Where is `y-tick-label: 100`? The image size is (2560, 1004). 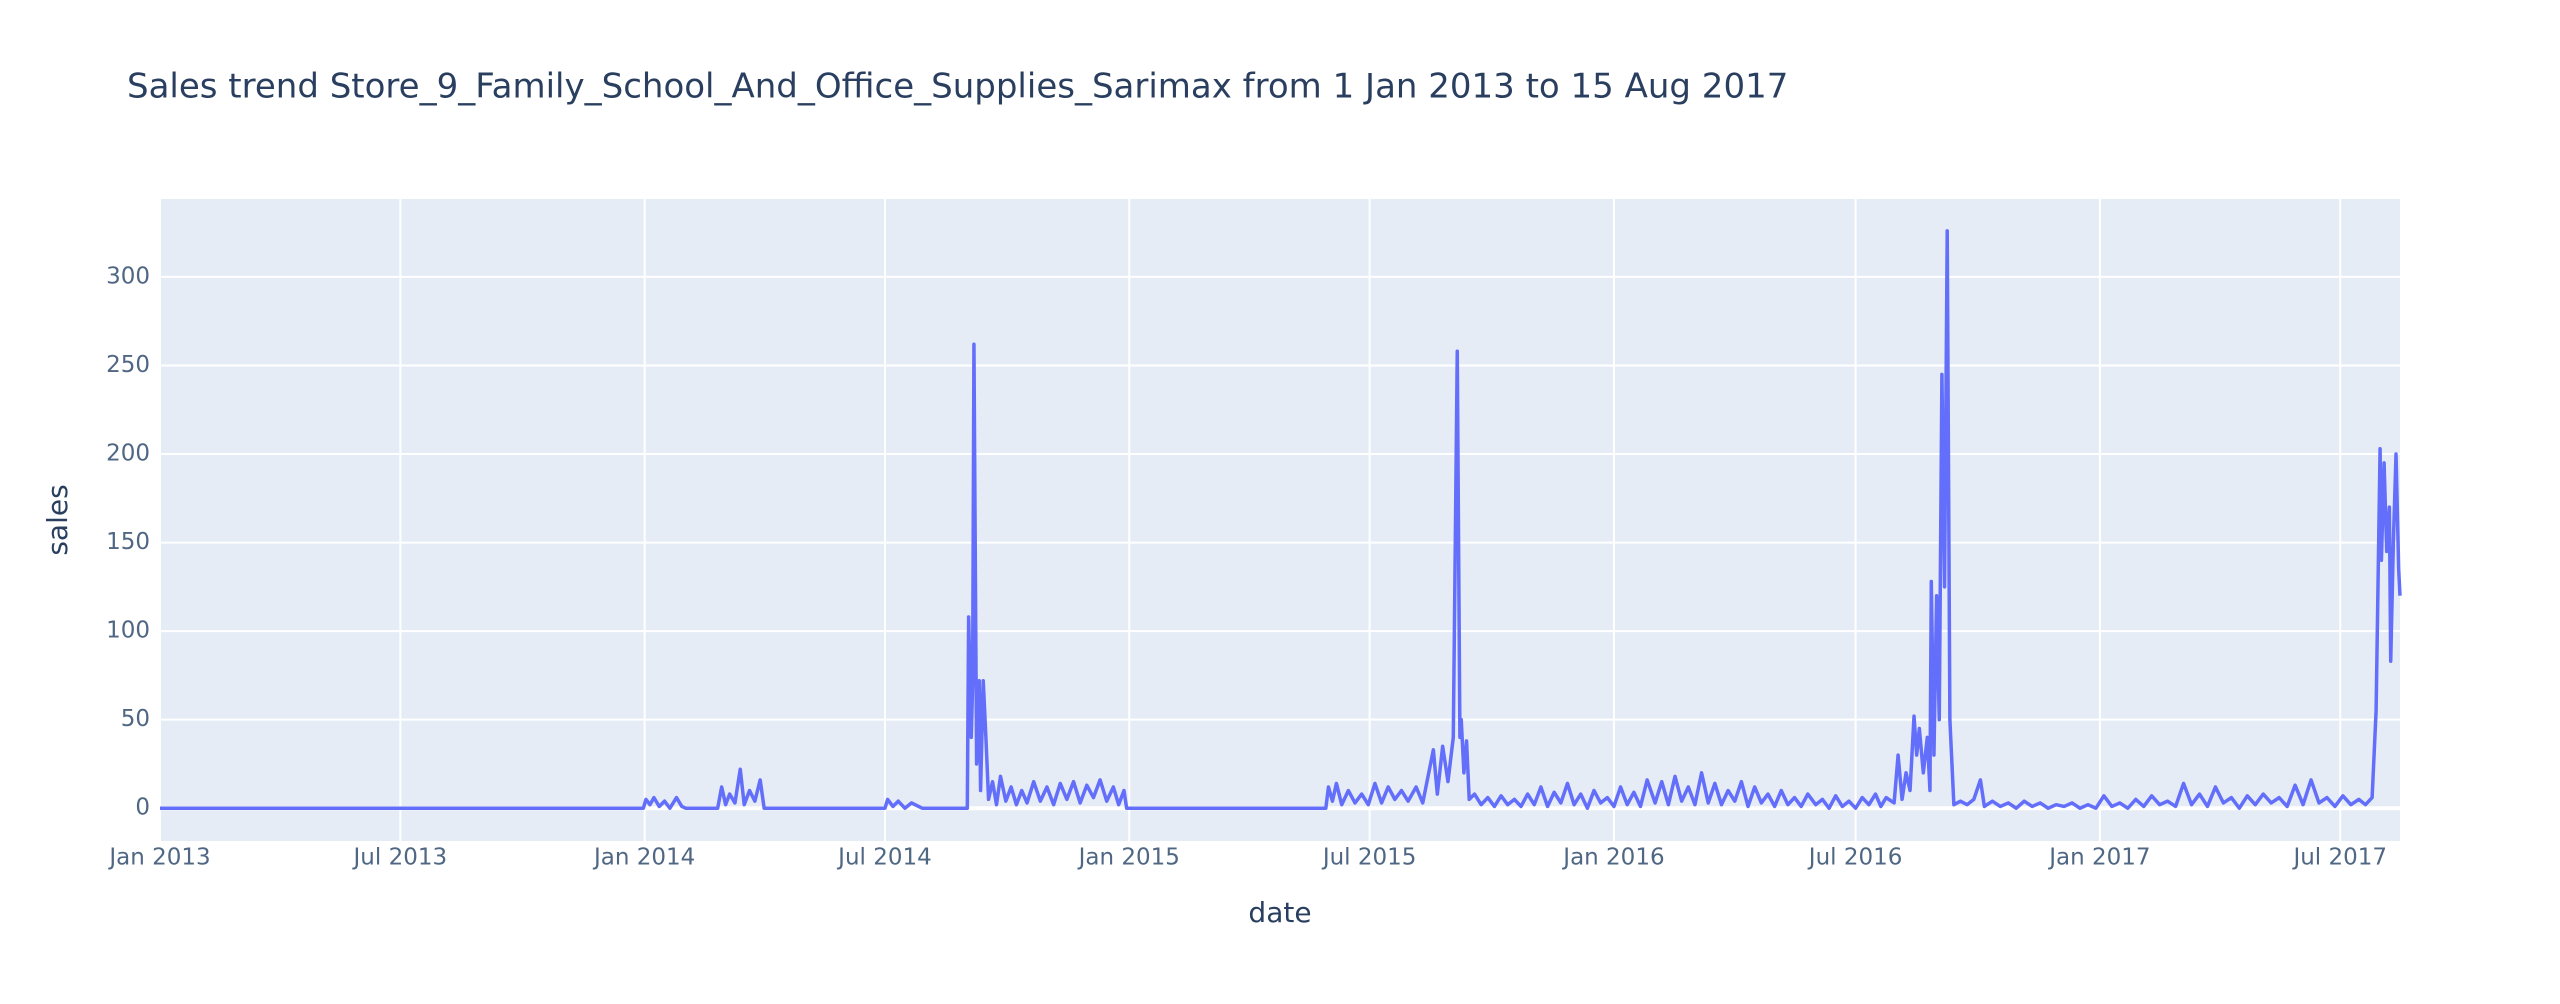
y-tick-label: 100 is located at coordinates (128, 631).